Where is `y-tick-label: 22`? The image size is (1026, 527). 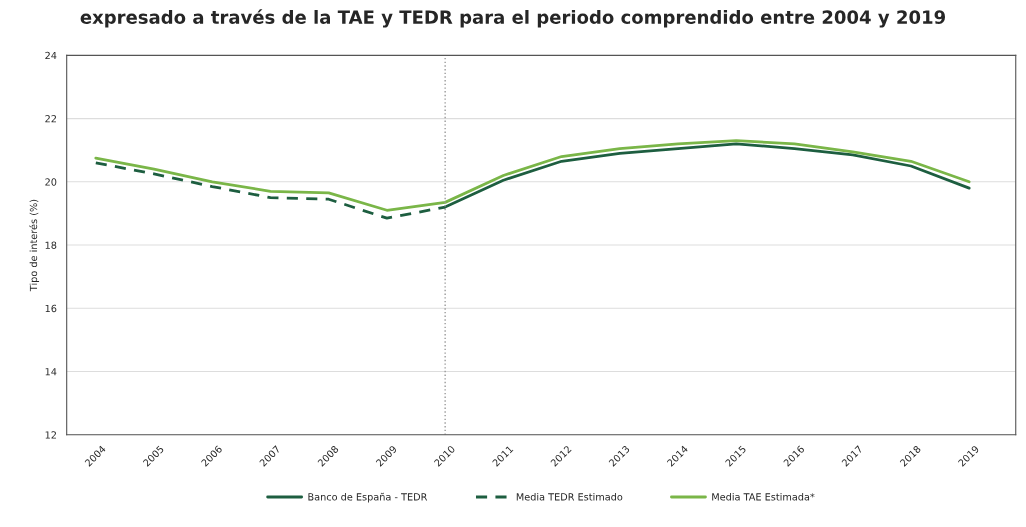 y-tick-label: 22 is located at coordinates (50, 119).